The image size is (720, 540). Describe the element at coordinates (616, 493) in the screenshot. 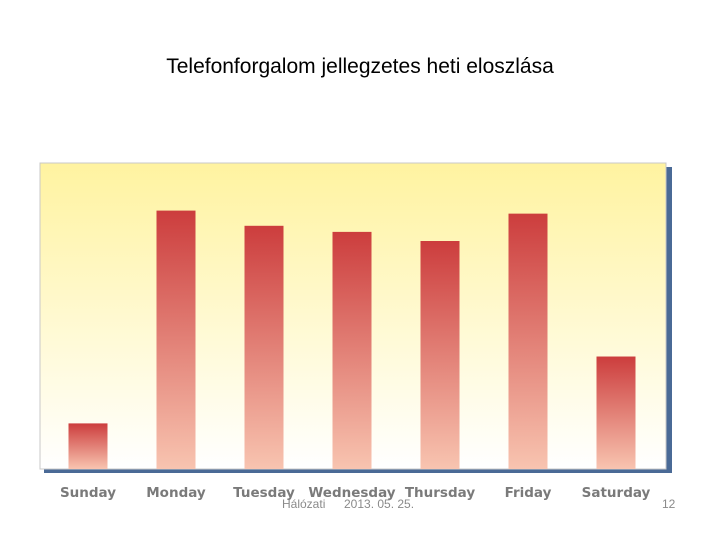

I see `x-tick-label-saturday: Saturday` at that location.